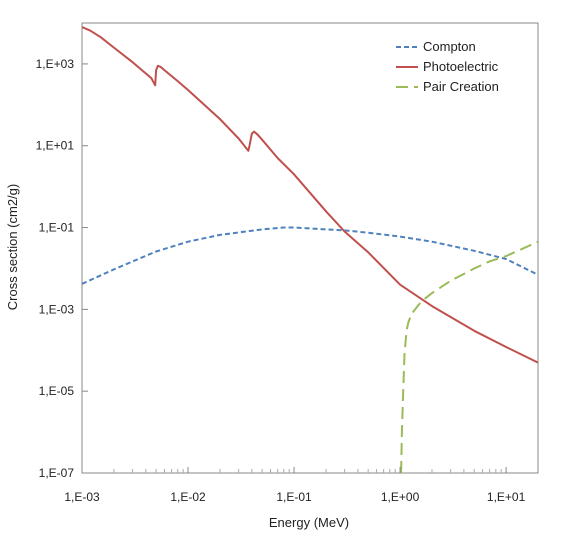  What do you see at coordinates (310, 255) in the screenshot?
I see `series-line-compton` at bounding box center [310, 255].